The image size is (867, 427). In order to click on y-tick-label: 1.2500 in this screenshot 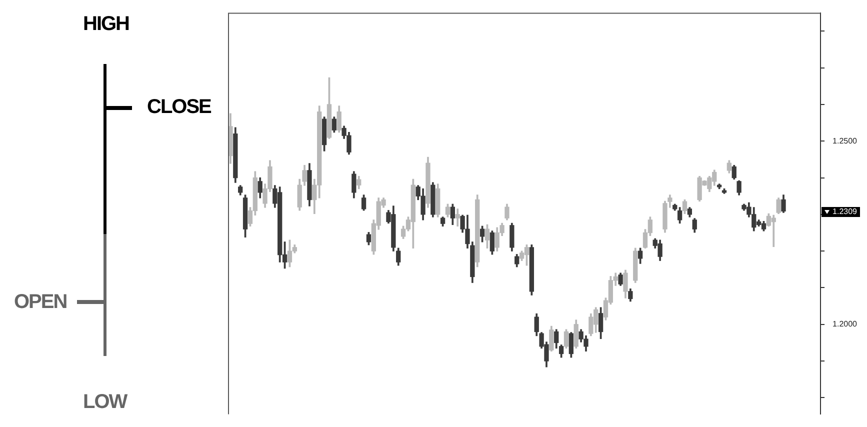, I will do `click(845, 141)`.